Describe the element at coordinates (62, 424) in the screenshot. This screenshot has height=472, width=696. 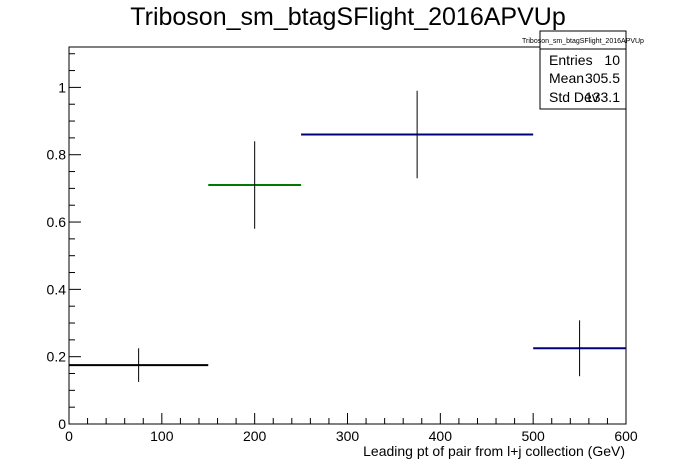
I see `y-tick-label: 0` at that location.